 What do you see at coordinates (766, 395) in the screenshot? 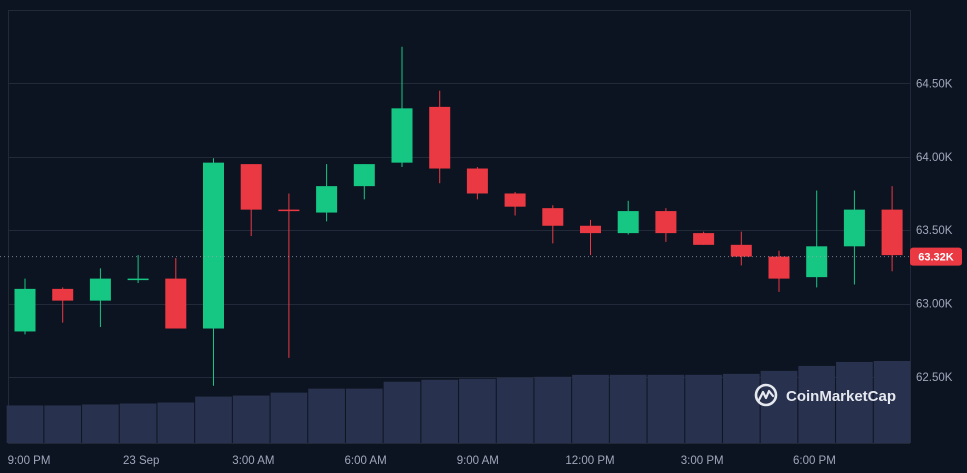
I see `coinmarketcap-logo-icon` at bounding box center [766, 395].